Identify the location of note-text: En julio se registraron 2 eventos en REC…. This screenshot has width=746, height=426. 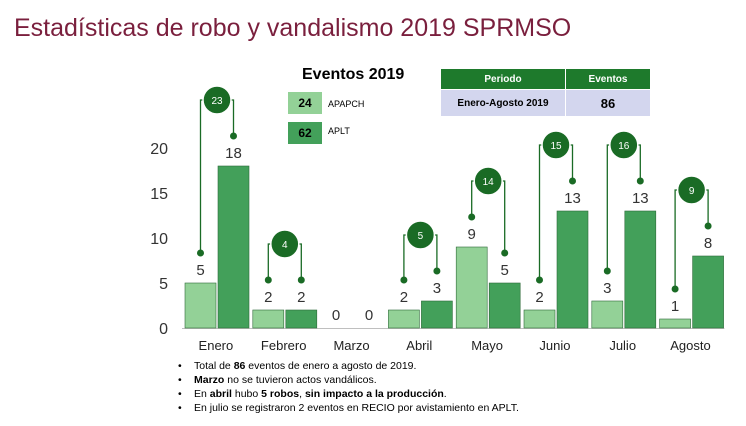
(356, 408).